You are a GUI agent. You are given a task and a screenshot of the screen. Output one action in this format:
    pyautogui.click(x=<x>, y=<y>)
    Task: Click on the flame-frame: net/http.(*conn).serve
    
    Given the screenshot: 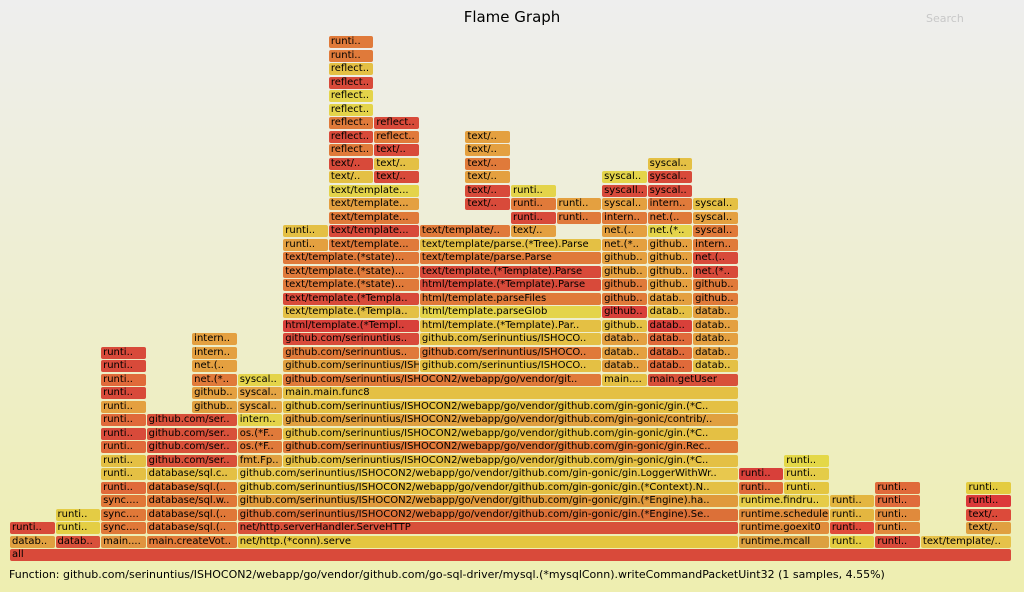 What is the action you would take?
    pyautogui.click(x=487, y=541)
    